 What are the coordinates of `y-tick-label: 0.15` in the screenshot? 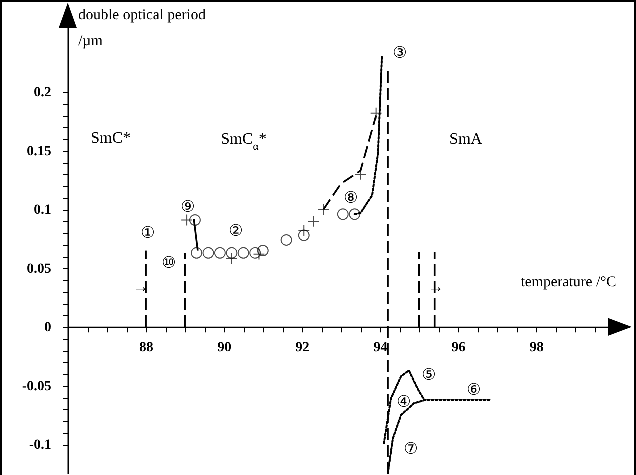 It's located at (39, 152).